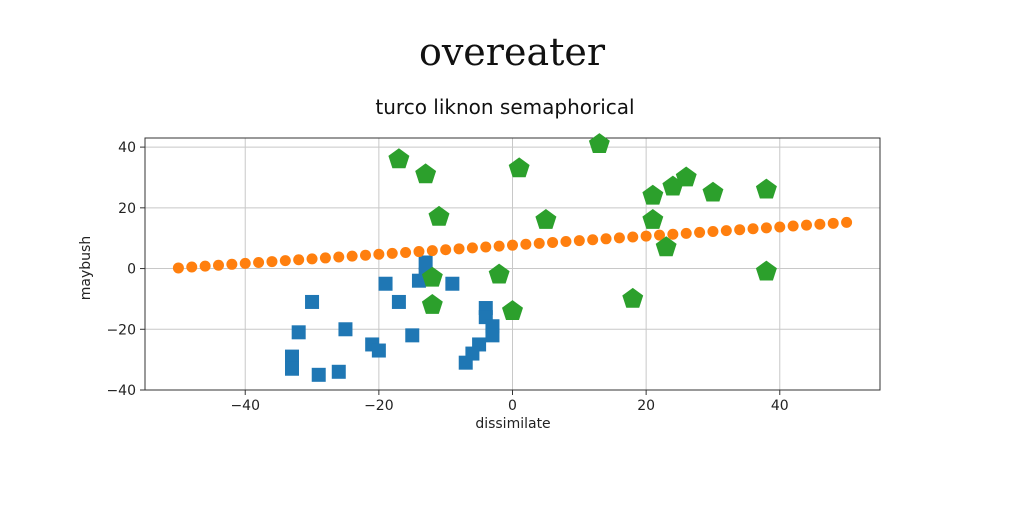  Describe the element at coordinates (127, 148) in the screenshot. I see `y-tick-label: 40` at that location.